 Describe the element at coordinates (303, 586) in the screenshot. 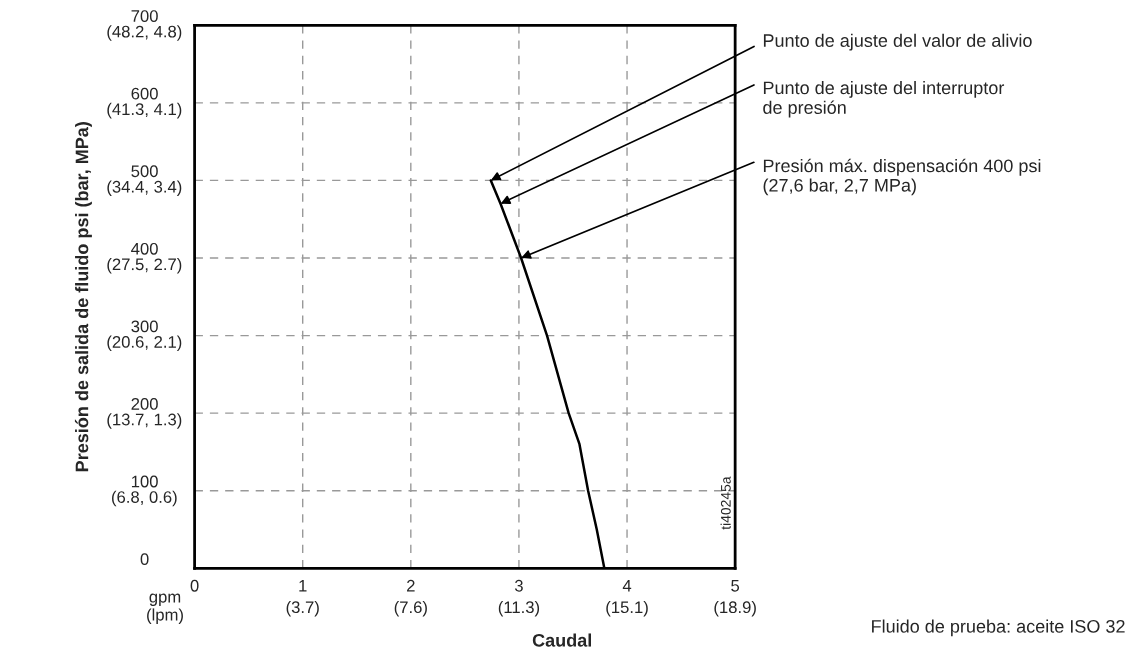

I see `x-tick-label: 1` at that location.